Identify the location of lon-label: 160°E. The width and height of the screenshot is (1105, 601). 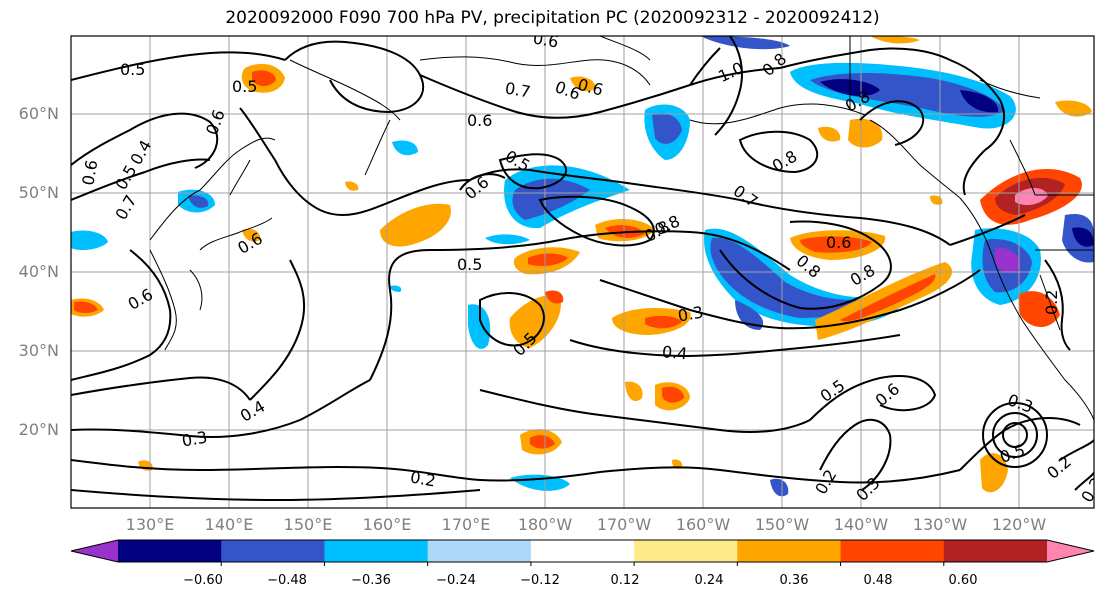
(387, 524).